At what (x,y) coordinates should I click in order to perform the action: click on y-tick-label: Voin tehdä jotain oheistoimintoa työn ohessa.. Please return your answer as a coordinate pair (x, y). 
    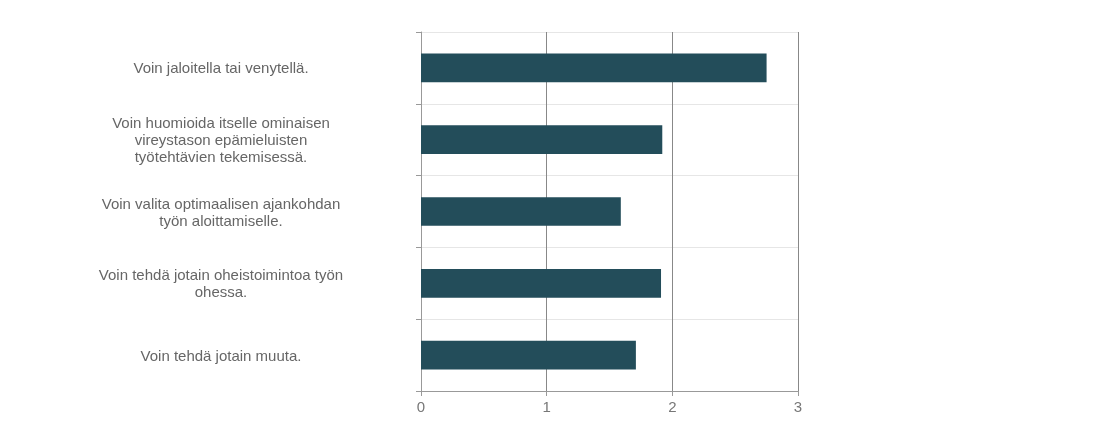
    Looking at the image, I should click on (221, 283).